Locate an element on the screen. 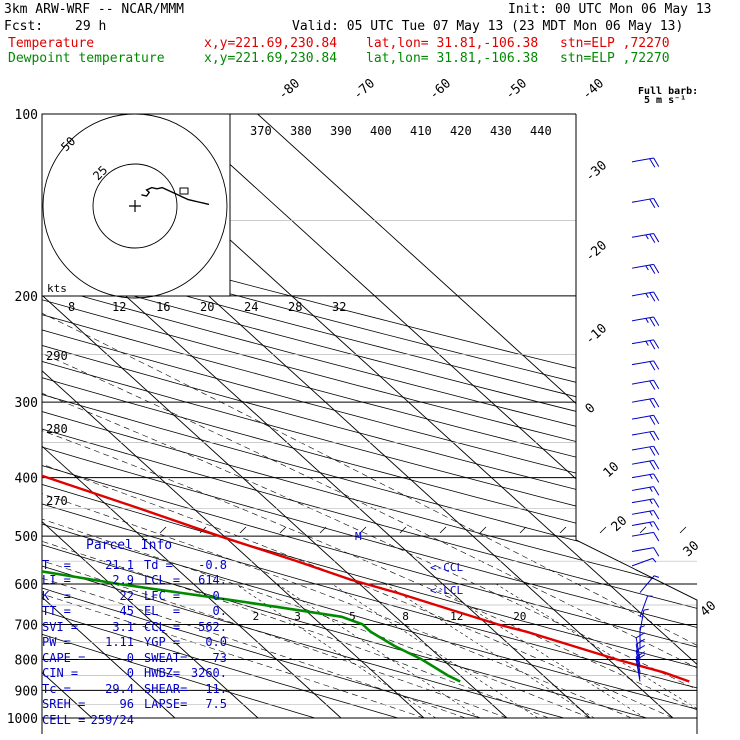 The image size is (740, 740). parcel-label: CAPE = is located at coordinates (64, 657).